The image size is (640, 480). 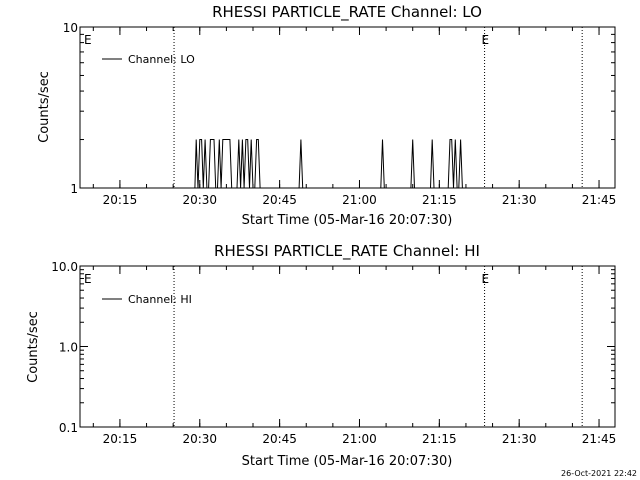 I want to click on x-axis-label-hi: Start Time (05-Mar-16 20:07:30), so click(x=347, y=461).